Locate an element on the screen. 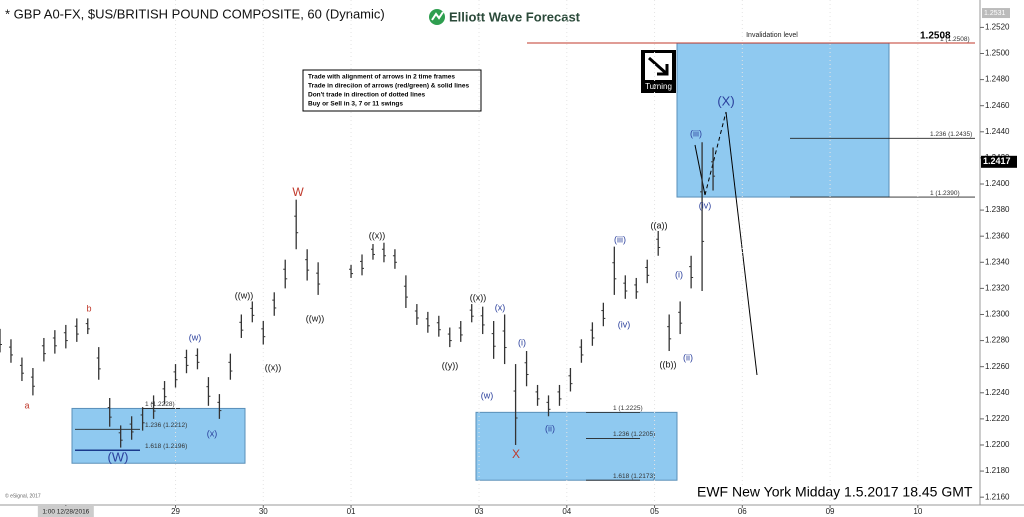 This screenshot has height=517, width=1024. projection is located at coordinates (726, 243).